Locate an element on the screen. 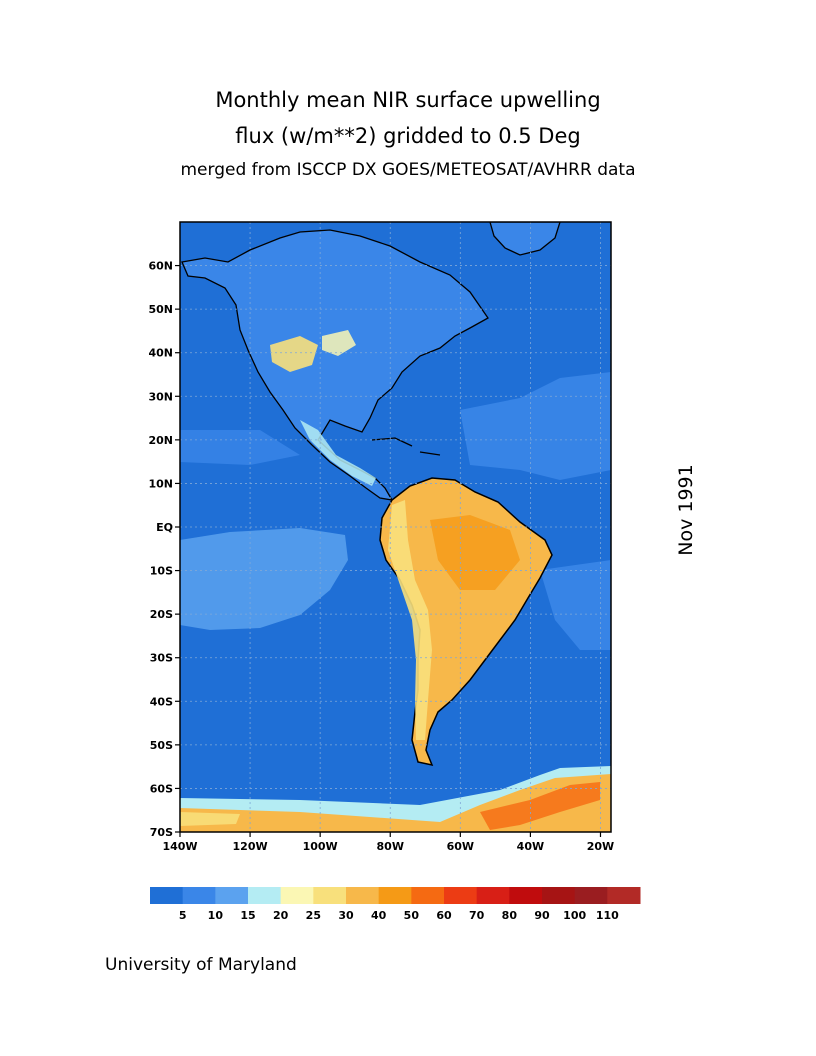  lat-tick-label: 20N is located at coordinates (160, 440).